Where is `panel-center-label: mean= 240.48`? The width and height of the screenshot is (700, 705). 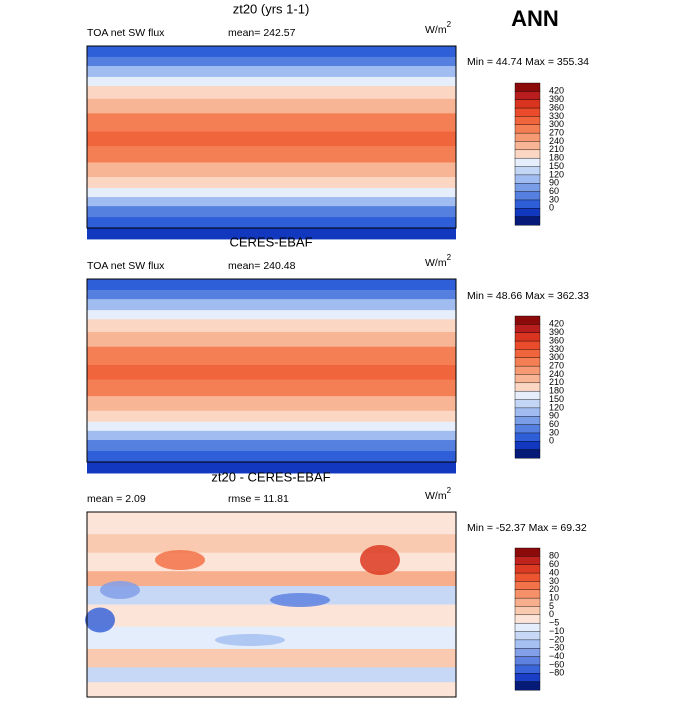
panel-center-label: mean= 240.48 is located at coordinates (262, 266).